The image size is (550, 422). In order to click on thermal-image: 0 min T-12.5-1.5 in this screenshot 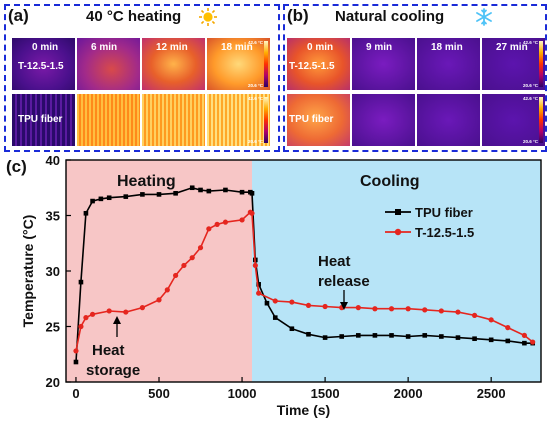, I will do `click(318, 64)`.